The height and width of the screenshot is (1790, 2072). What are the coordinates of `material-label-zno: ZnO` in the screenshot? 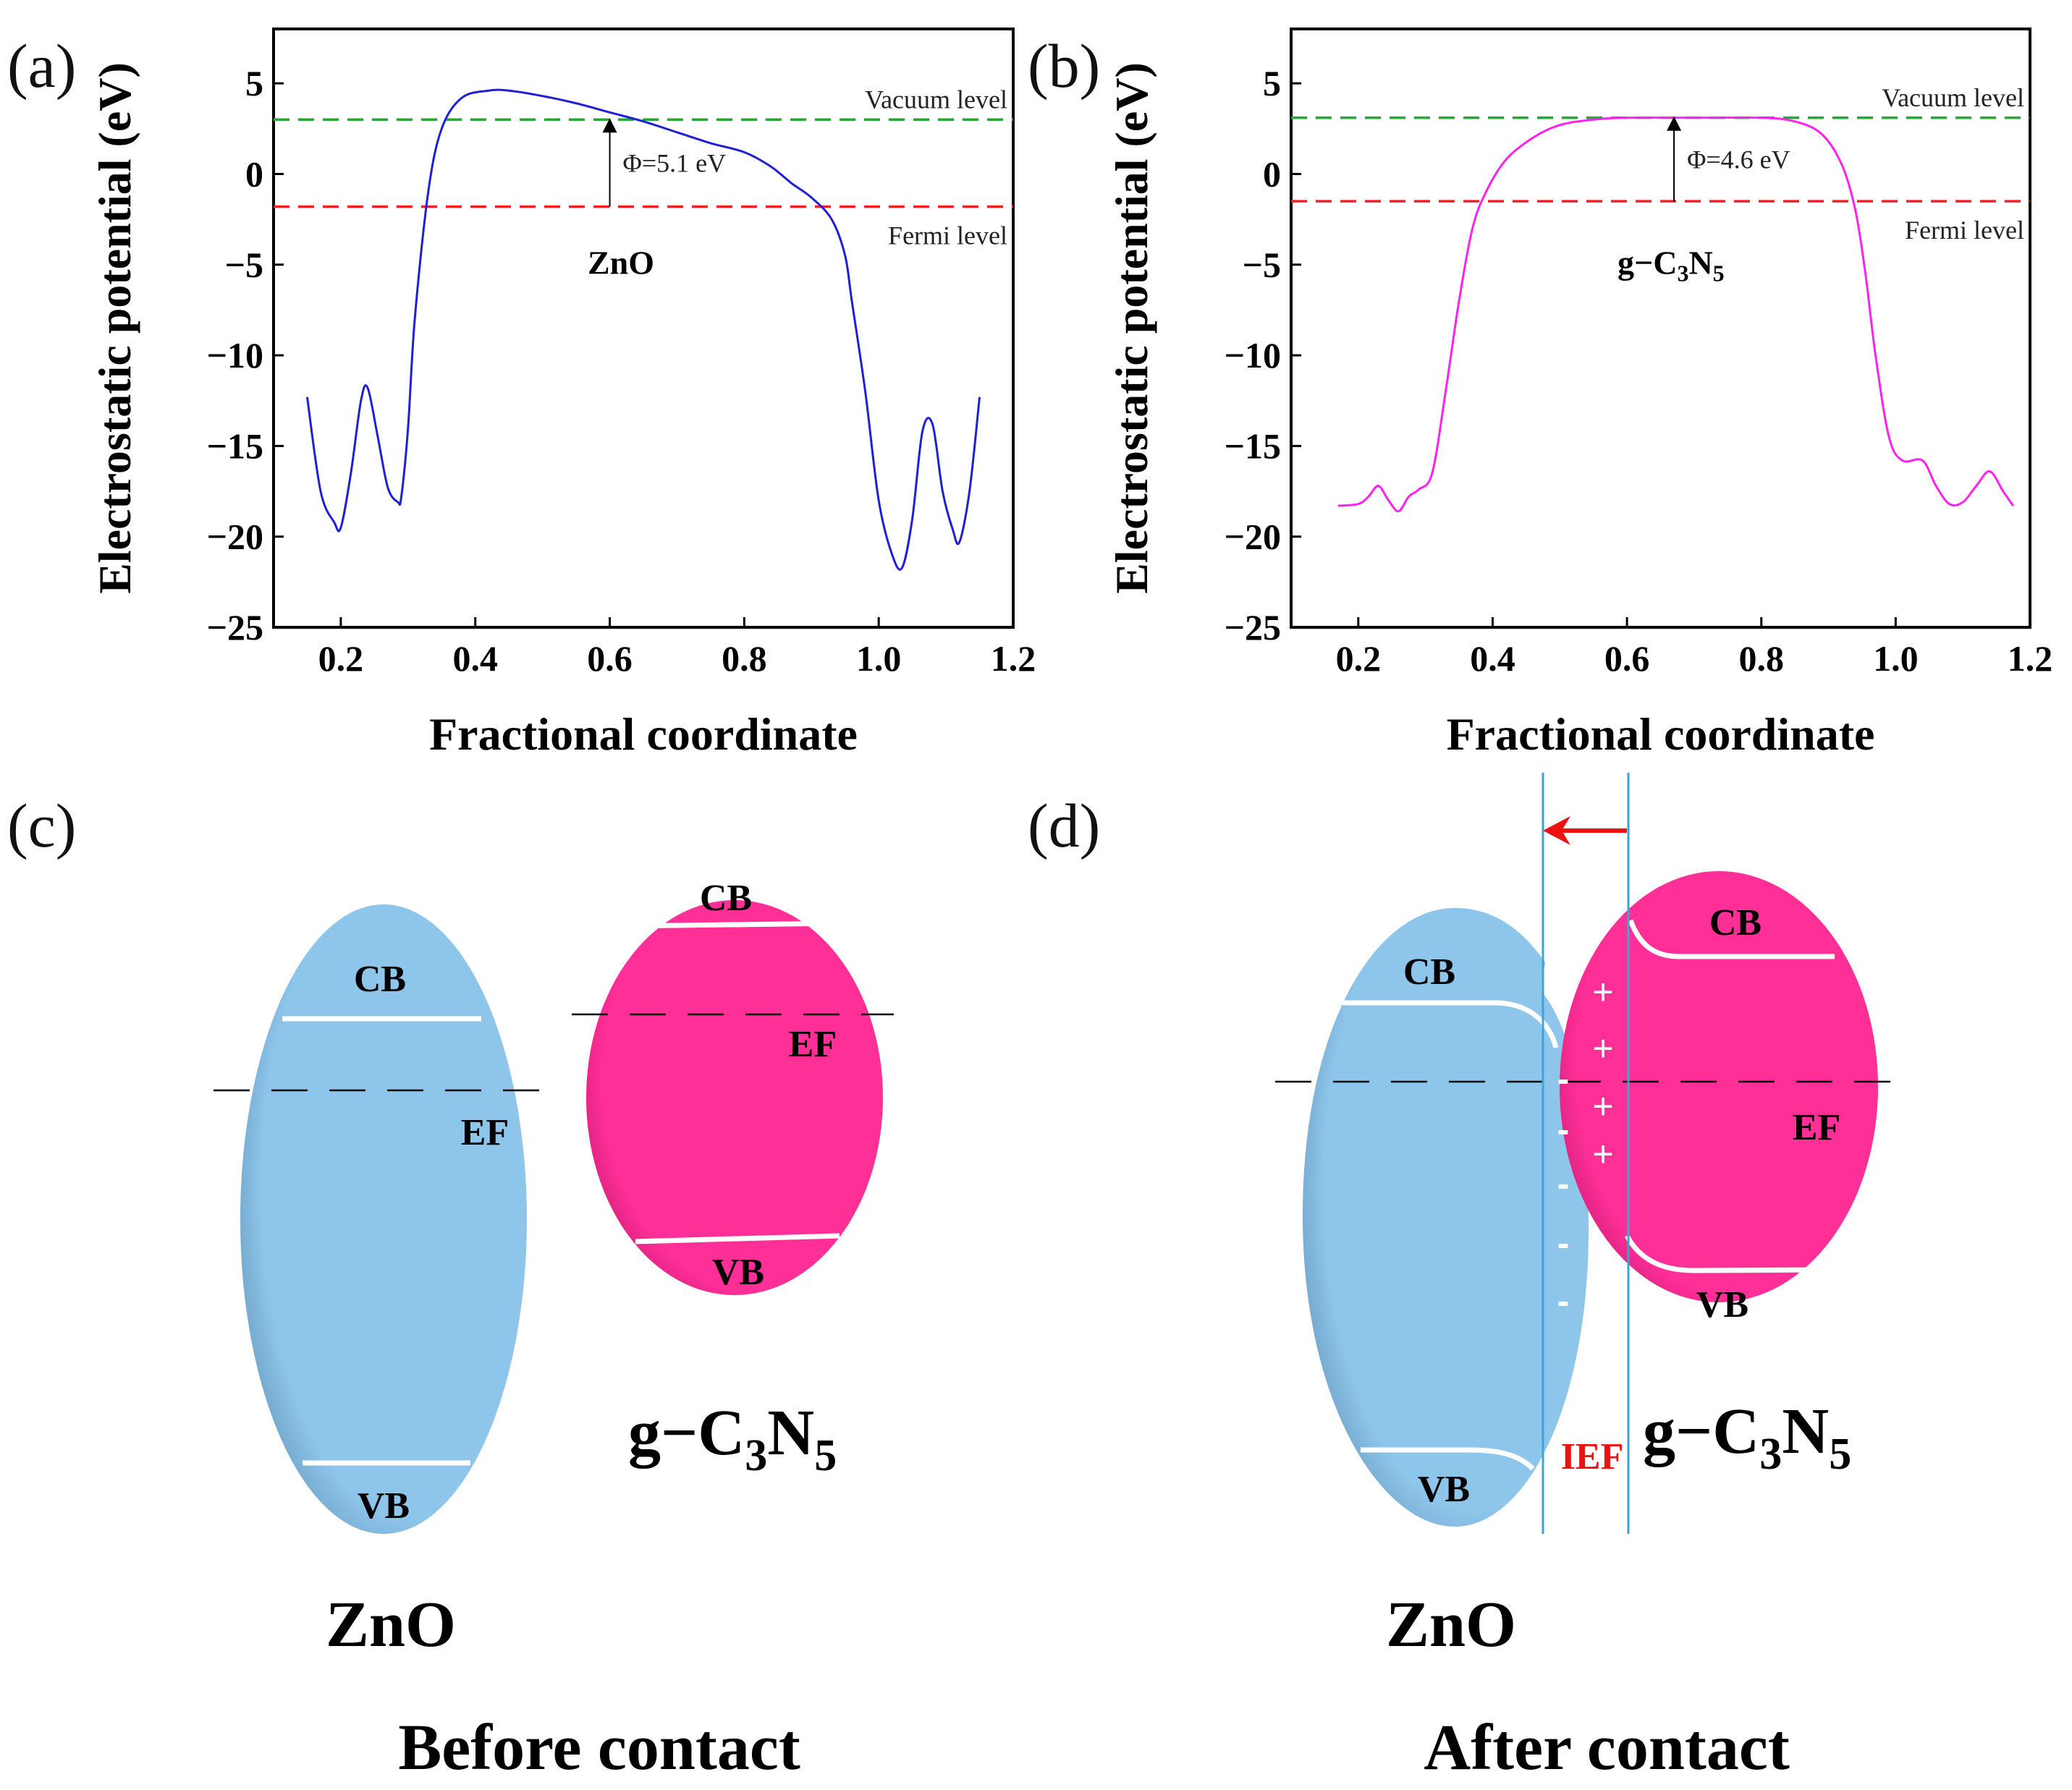 It's located at (621, 262).